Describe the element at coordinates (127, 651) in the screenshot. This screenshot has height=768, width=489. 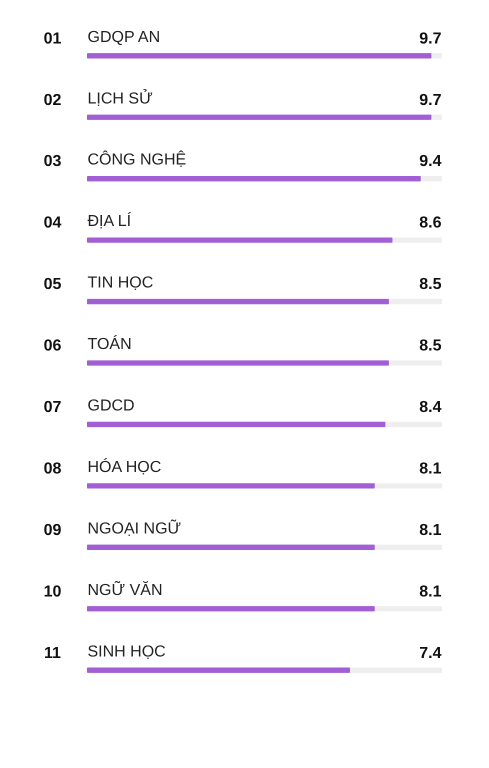
I see `y-tick-label: SINH HỌC` at that location.